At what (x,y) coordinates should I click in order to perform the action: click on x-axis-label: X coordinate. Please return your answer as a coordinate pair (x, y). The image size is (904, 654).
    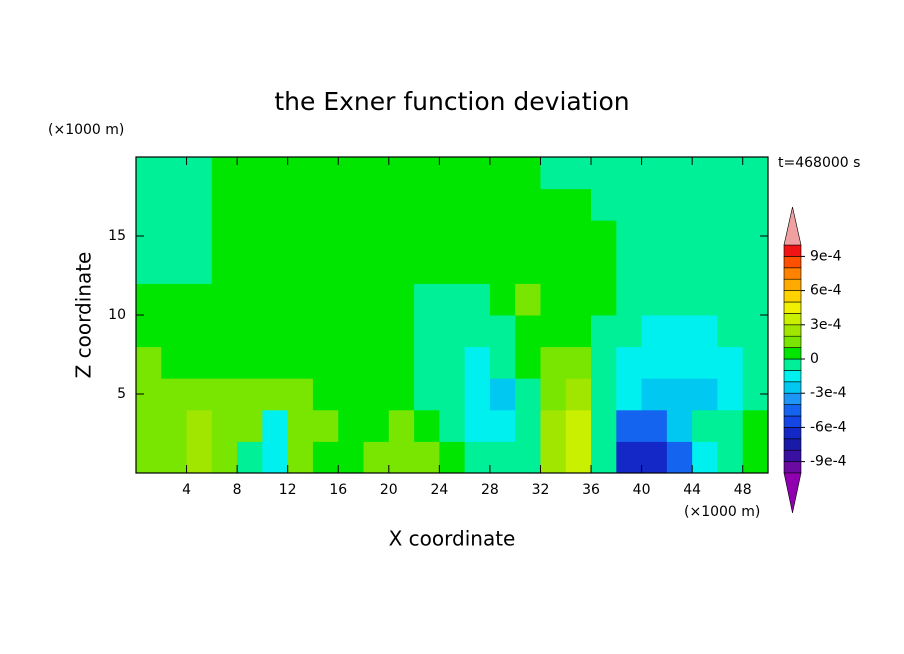
    Looking at the image, I should click on (452, 539).